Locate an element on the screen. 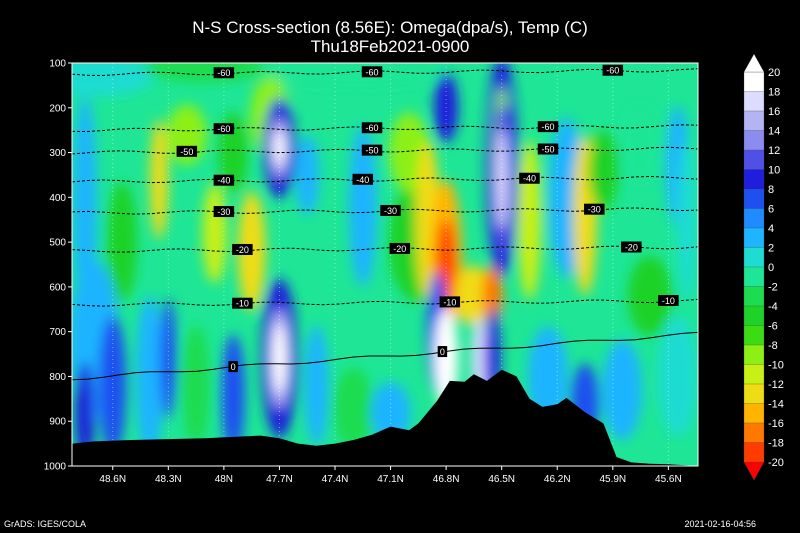  y-tick-label: 200 is located at coordinates (57, 108).